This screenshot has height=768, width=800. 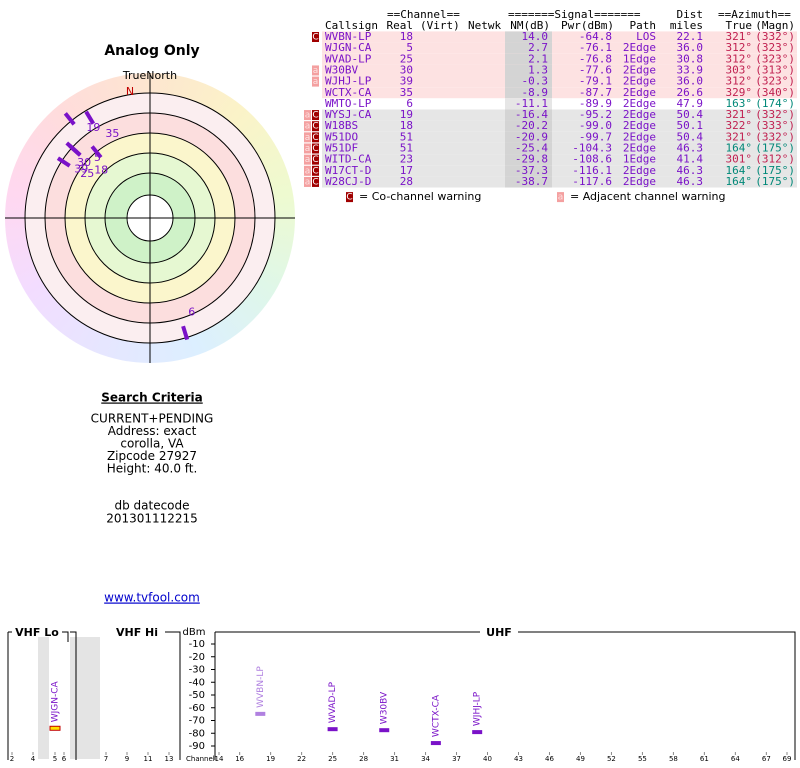 I want to click on table-cell: (174°), so click(x=775, y=103).